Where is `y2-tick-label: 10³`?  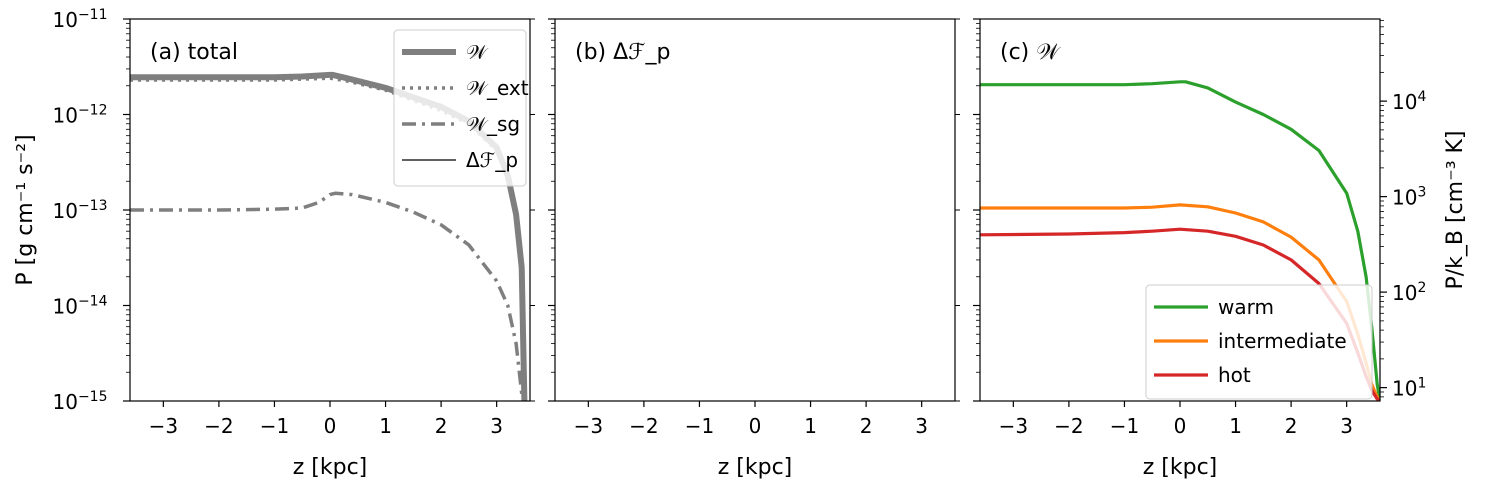 y2-tick-label: 10³ is located at coordinates (1409, 197).